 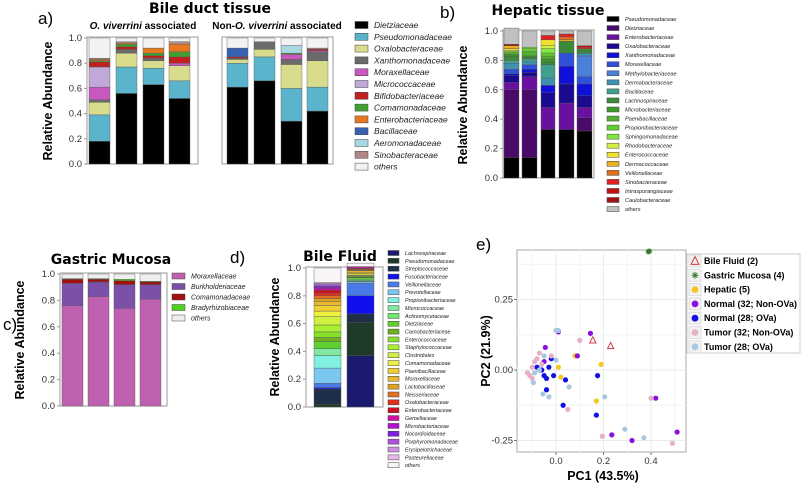 What do you see at coordinates (731, 261) in the screenshot?
I see `legend-label: Bile Fluid (2)` at bounding box center [731, 261].